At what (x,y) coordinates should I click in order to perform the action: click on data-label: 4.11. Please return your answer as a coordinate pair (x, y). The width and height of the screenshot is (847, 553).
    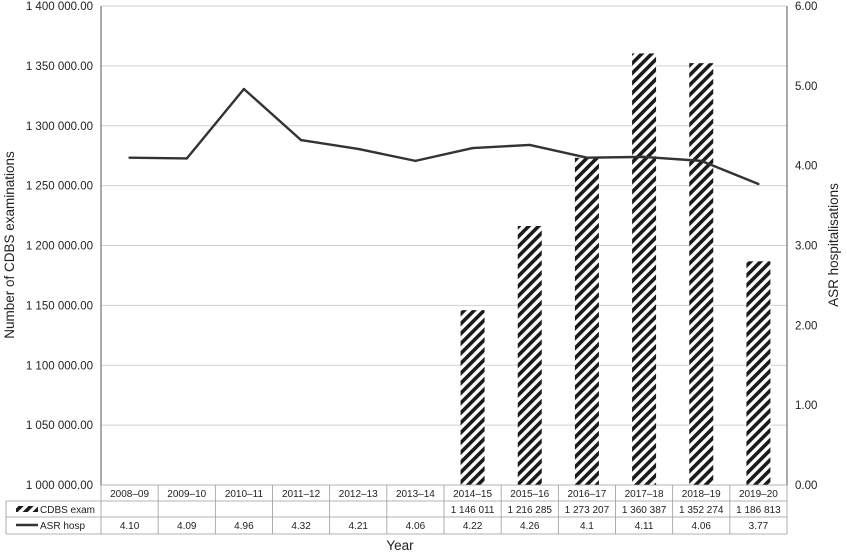
    Looking at the image, I should click on (644, 526).